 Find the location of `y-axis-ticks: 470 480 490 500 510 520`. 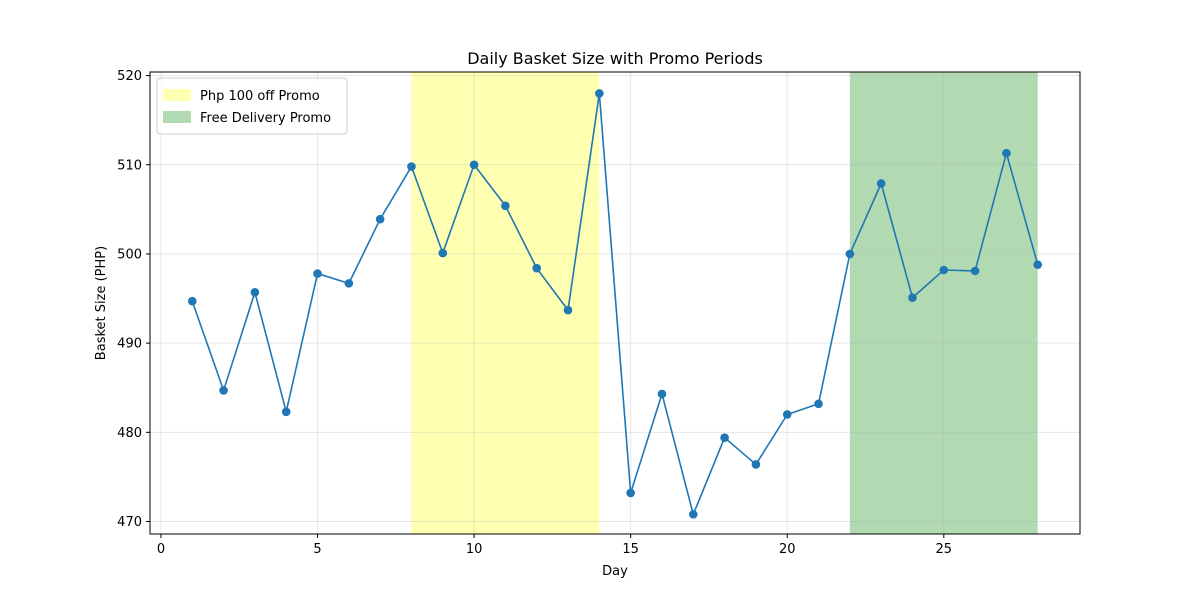

y-axis-ticks: 470 480 490 500 510 520 is located at coordinates (133, 299).